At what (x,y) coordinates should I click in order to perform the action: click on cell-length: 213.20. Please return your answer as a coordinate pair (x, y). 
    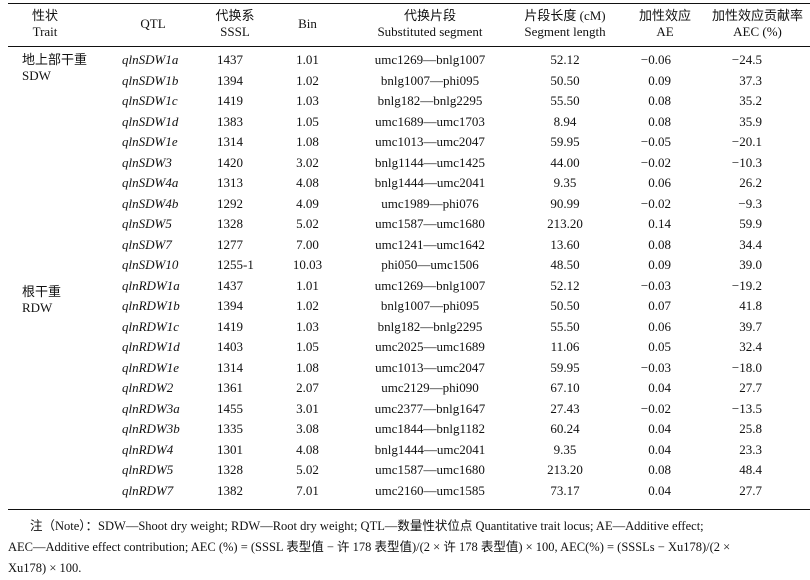
    Looking at the image, I should click on (565, 223).